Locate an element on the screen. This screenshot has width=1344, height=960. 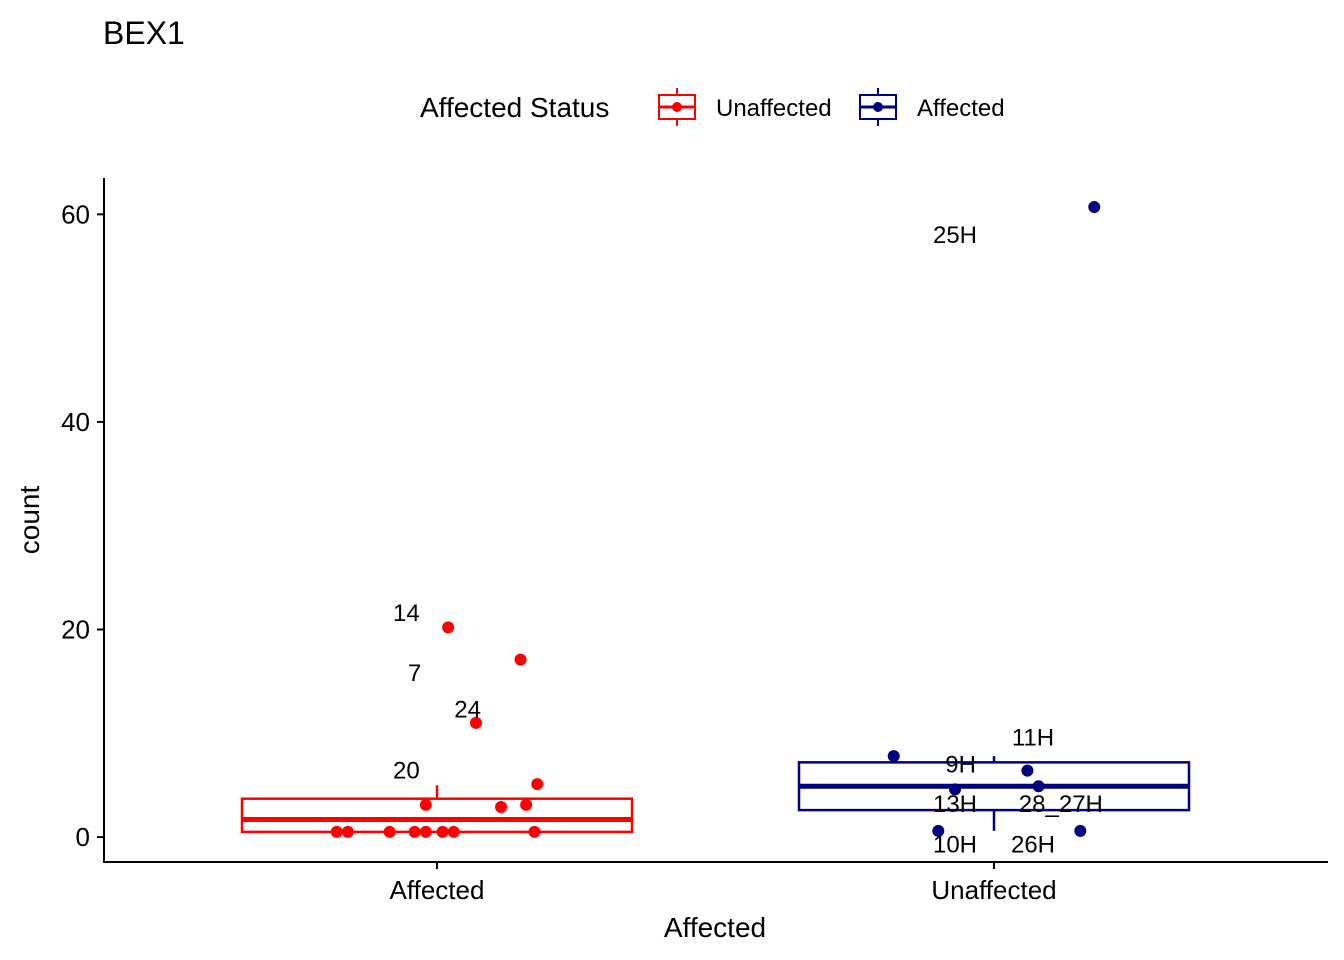
point-label: 11H is located at coordinates (1033, 737).